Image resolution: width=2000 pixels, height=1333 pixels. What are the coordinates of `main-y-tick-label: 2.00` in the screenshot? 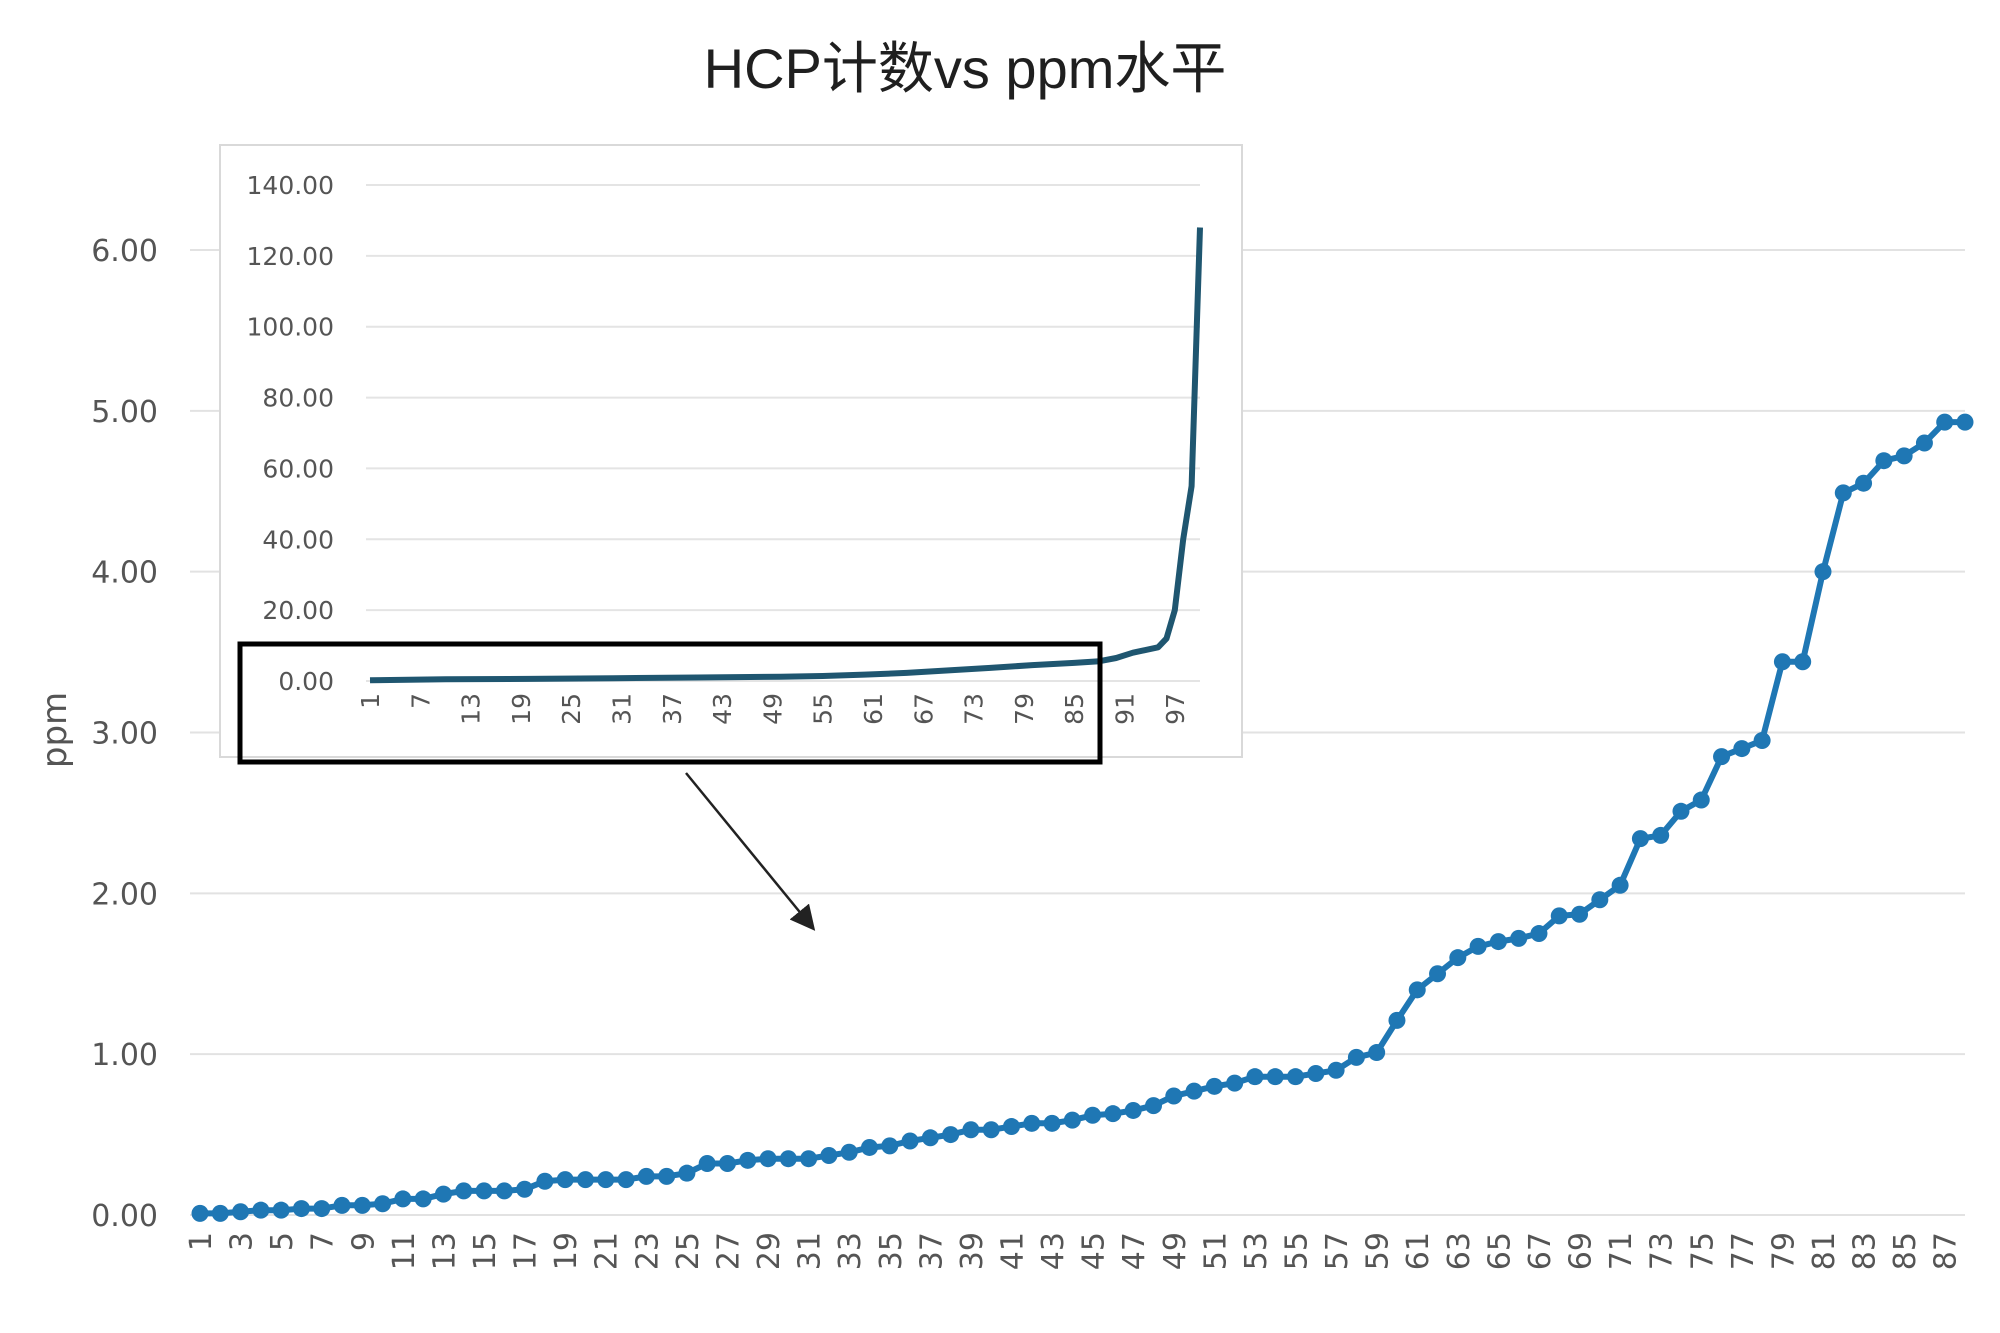 It's located at (124, 894).